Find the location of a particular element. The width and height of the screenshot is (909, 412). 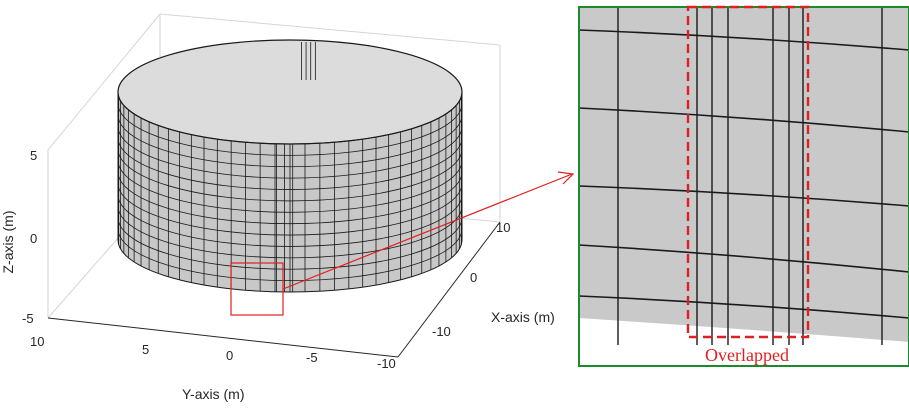

zoom-arrow is located at coordinates (428, 230).